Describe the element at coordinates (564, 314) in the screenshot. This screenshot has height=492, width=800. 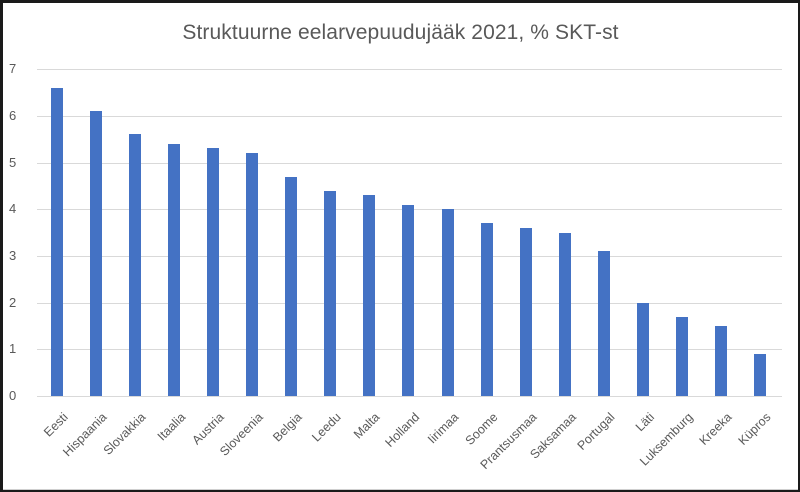
I see `bar-saksamaa` at that location.